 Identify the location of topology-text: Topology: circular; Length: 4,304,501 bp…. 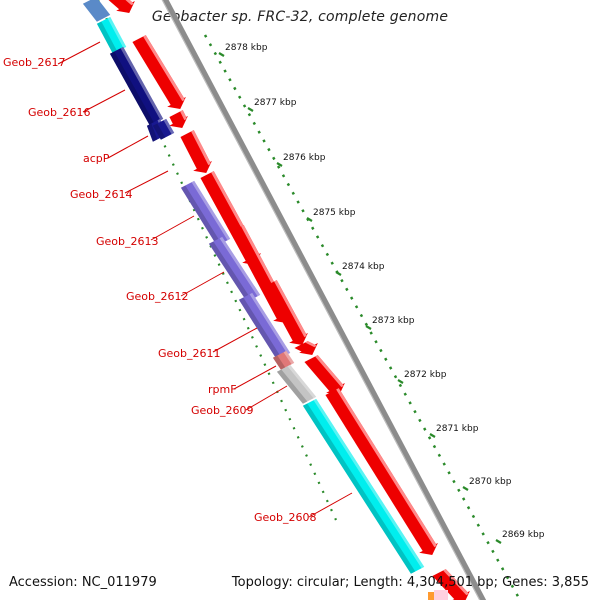
(410, 582).